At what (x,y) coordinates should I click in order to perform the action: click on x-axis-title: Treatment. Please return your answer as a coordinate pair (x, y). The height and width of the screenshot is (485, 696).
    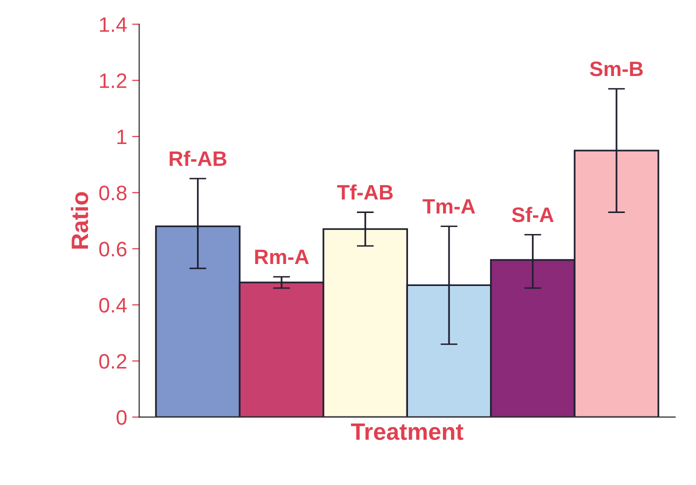
    Looking at the image, I should click on (407, 432).